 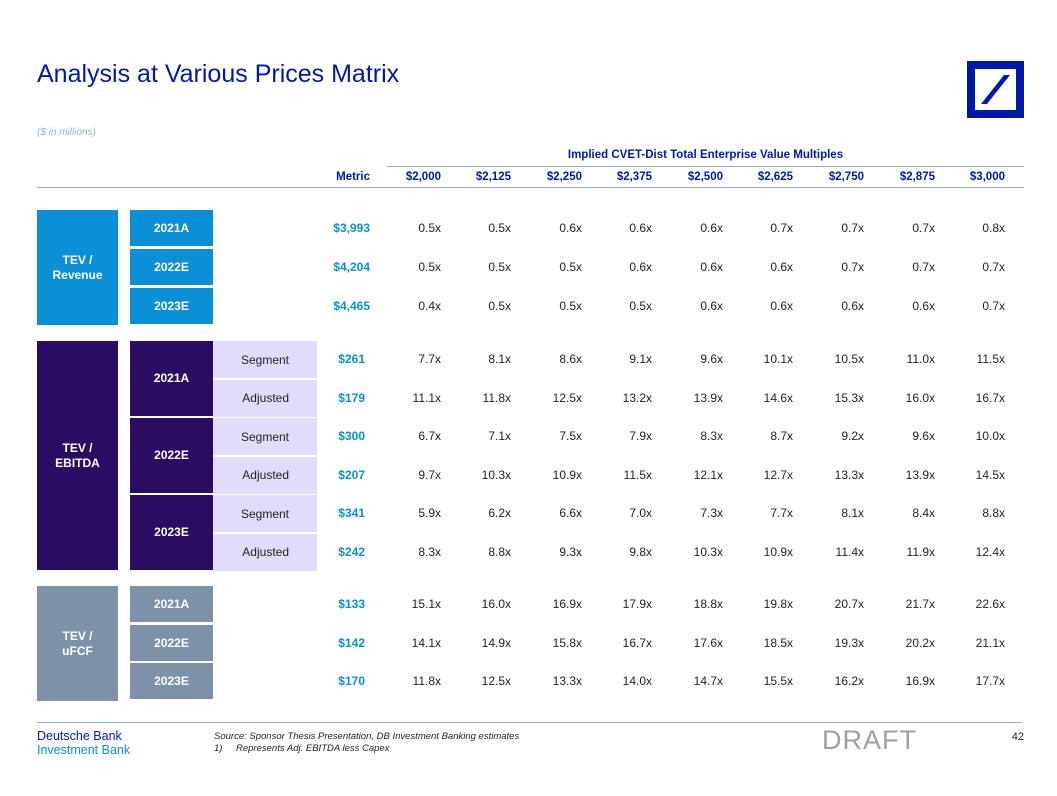 I want to click on multiple-cell: 16.2x, so click(x=849, y=681).